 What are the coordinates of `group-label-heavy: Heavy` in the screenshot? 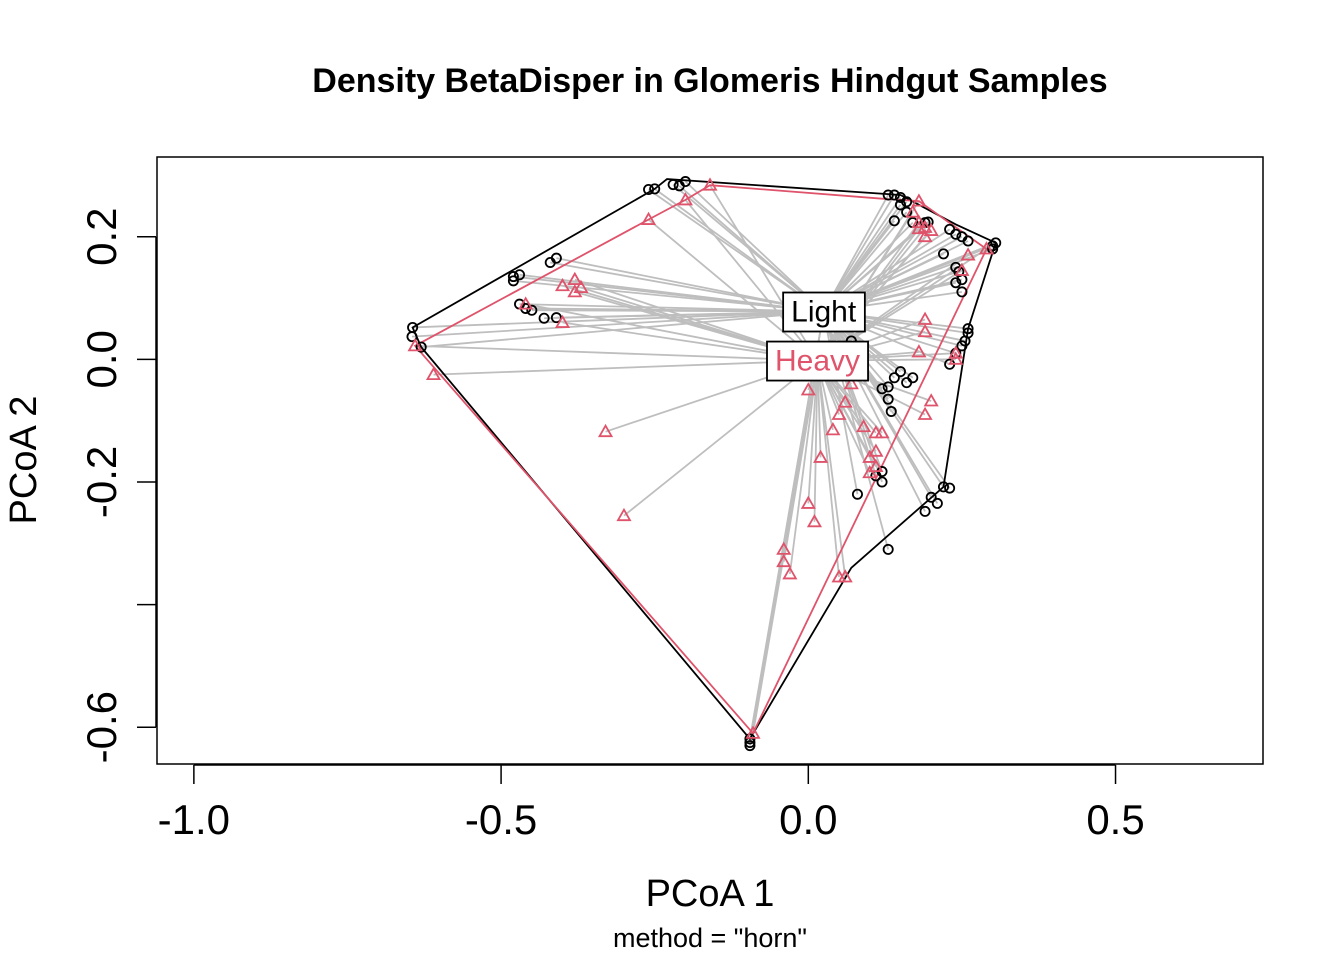 It's located at (817, 361).